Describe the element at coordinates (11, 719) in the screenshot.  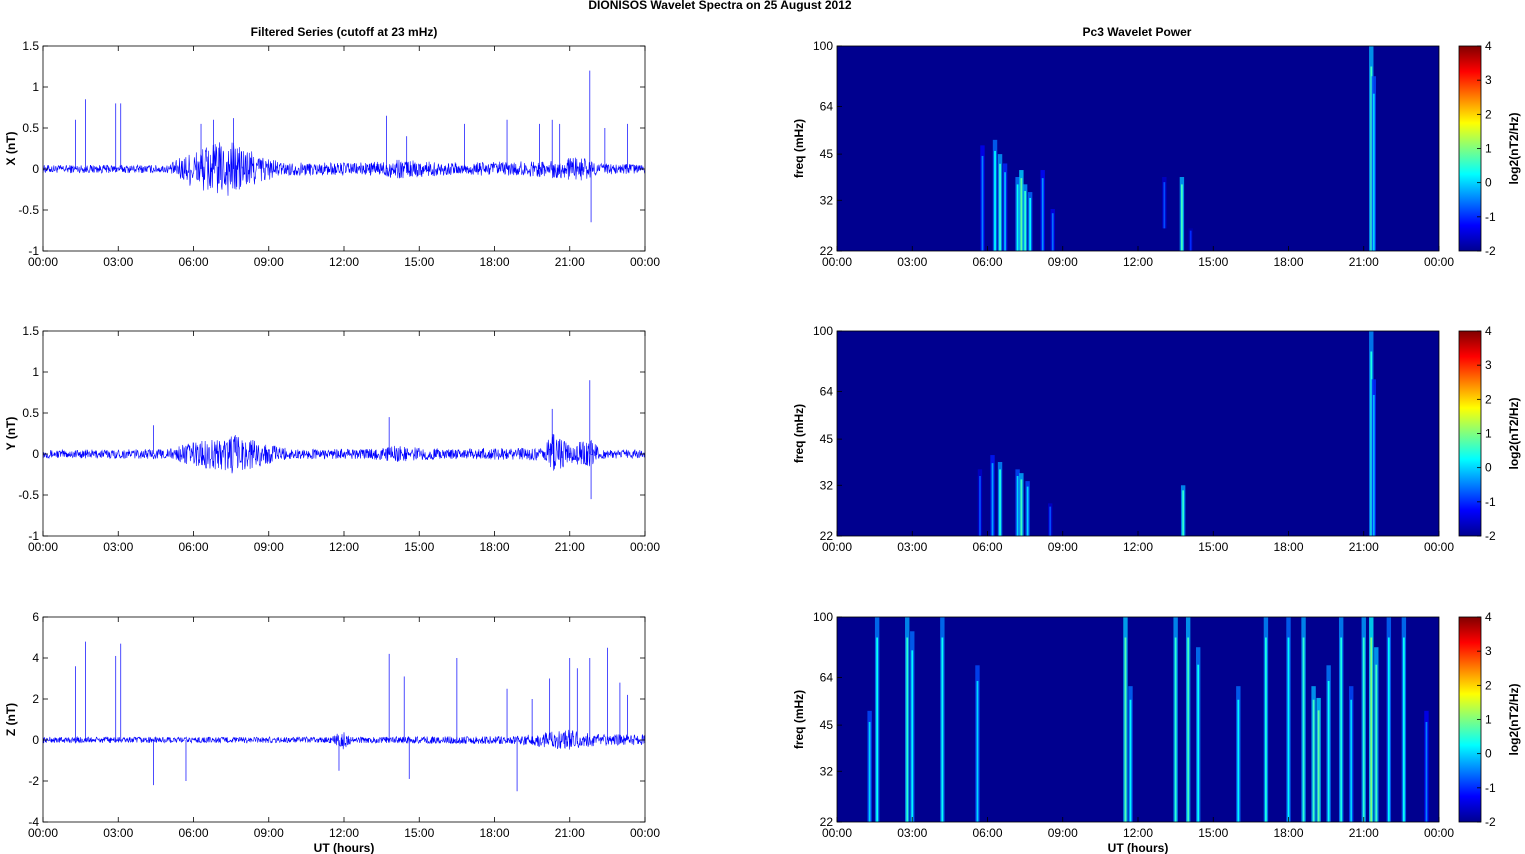
I see `y-axis-label: Z (nT)` at that location.